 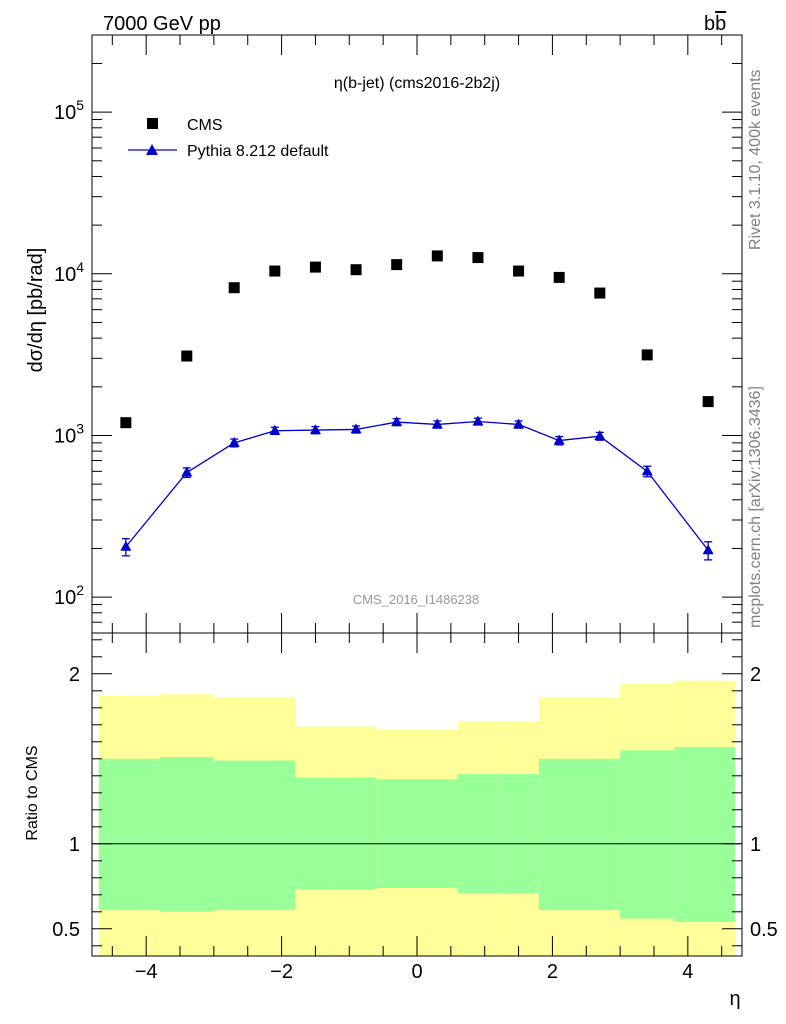 What do you see at coordinates (74, 675) in the screenshot?
I see `ratio-ytick-label-left: 2` at bounding box center [74, 675].